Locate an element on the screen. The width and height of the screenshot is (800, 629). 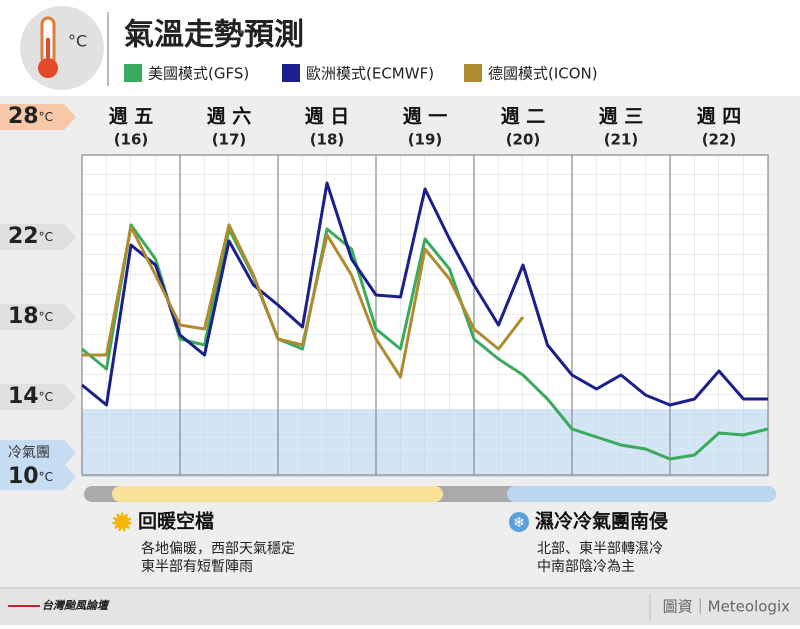
source: 圖資｜Meteologix is located at coordinates (726, 607).